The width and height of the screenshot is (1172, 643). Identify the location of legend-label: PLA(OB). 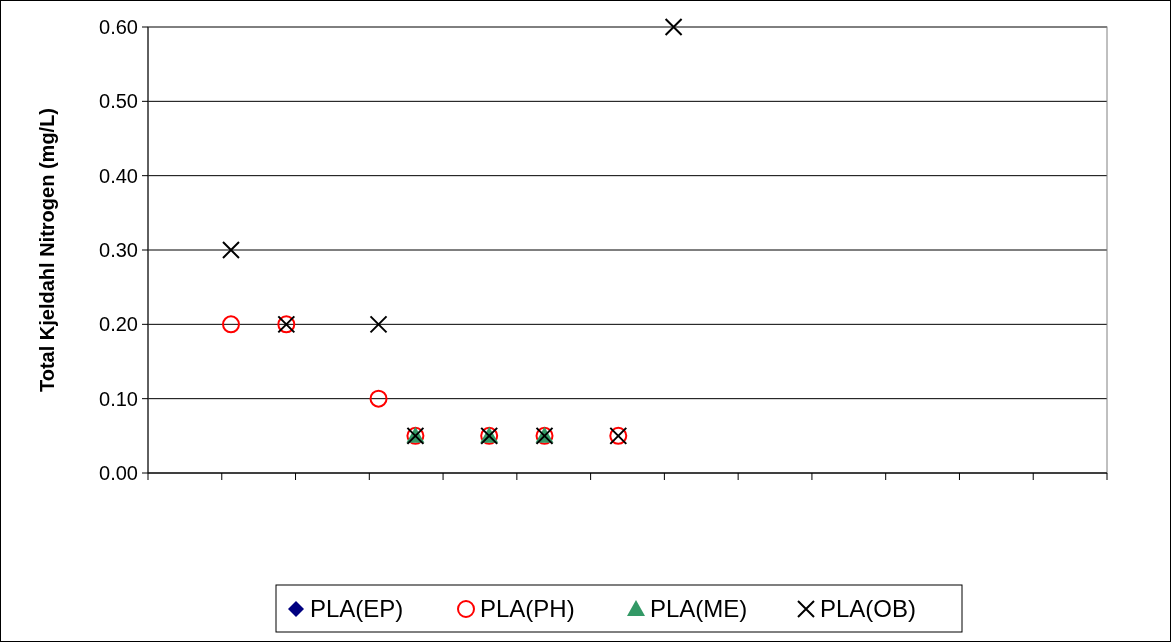
(868, 609).